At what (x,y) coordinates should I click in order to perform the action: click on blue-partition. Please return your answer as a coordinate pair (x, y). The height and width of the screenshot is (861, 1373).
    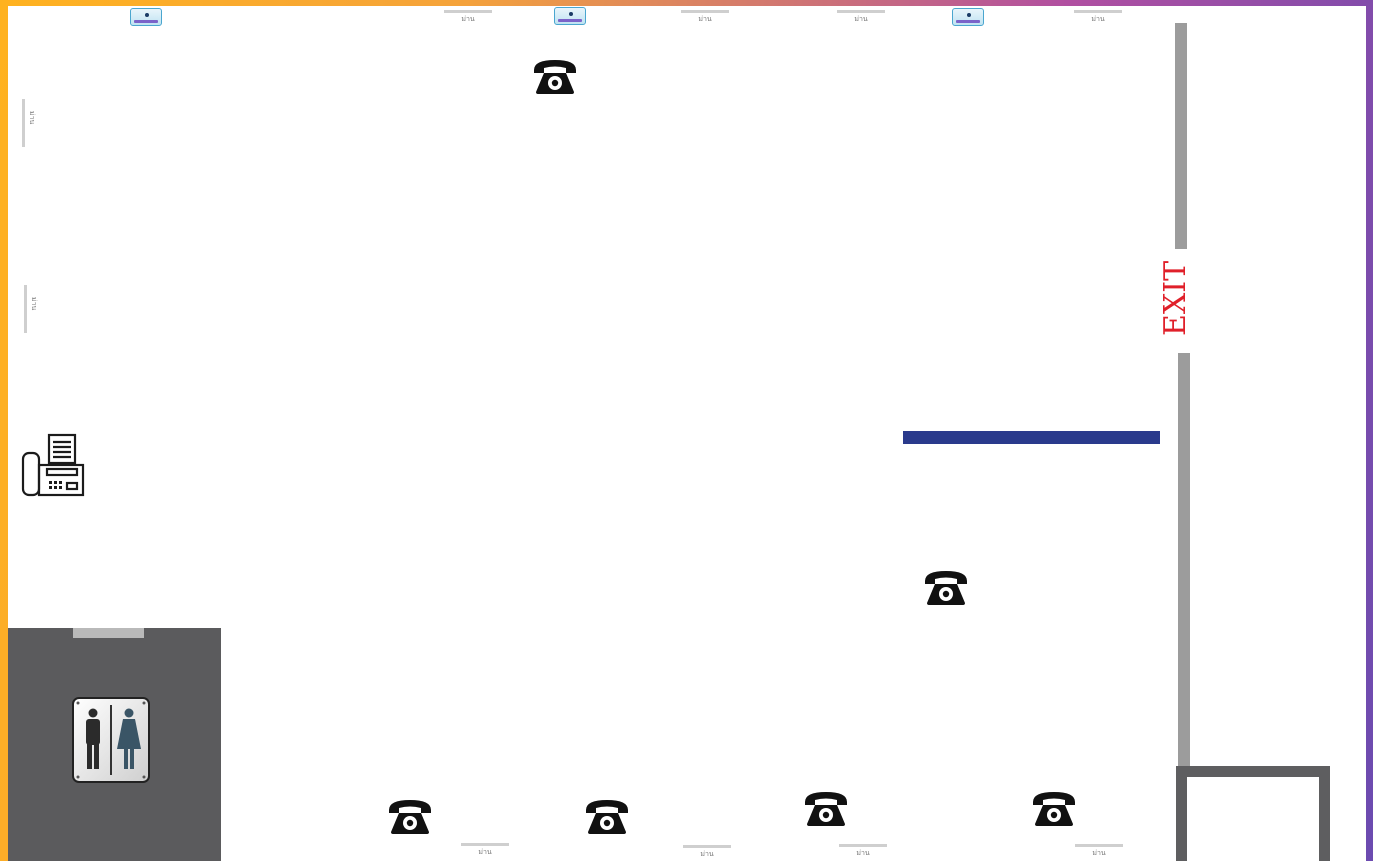
    Looking at the image, I should click on (1031, 437).